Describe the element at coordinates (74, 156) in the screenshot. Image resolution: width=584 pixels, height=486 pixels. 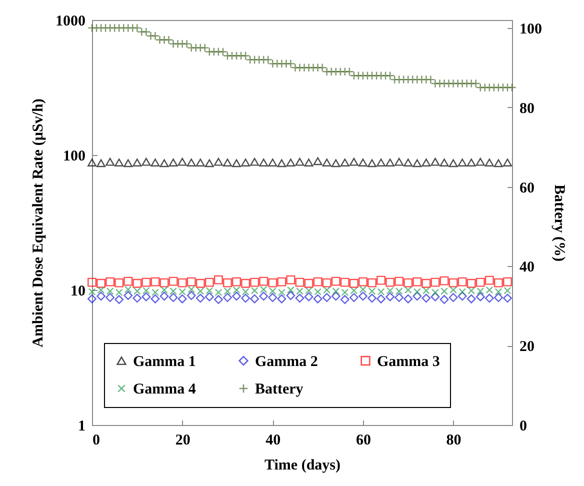
I see `y-tick-label: 100` at that location.